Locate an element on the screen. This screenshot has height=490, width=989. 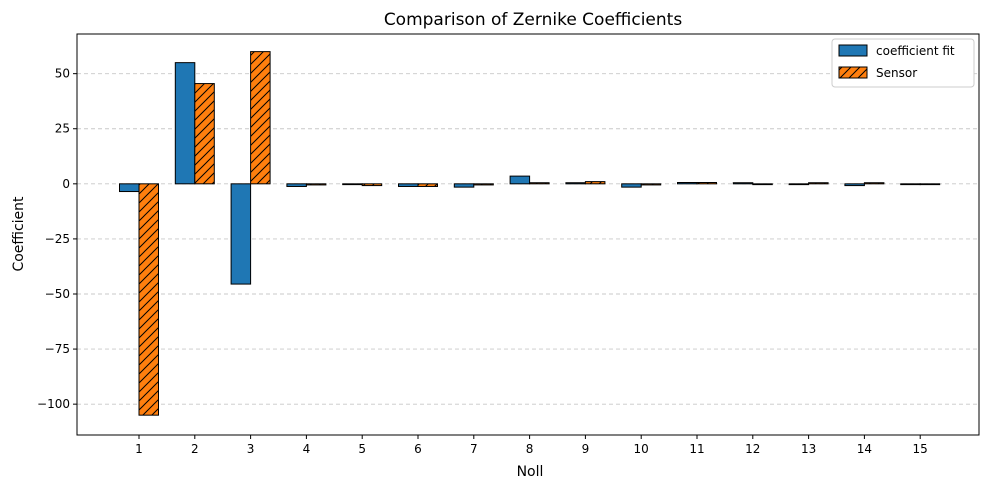
x-tick-label: 5 is located at coordinates (362, 449).